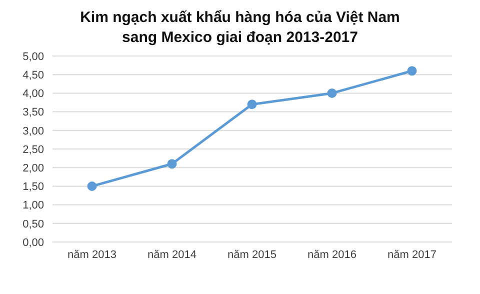 The image size is (480, 294). What do you see at coordinates (33, 150) in the screenshot?
I see `y-tick-label: 2,50` at bounding box center [33, 150].